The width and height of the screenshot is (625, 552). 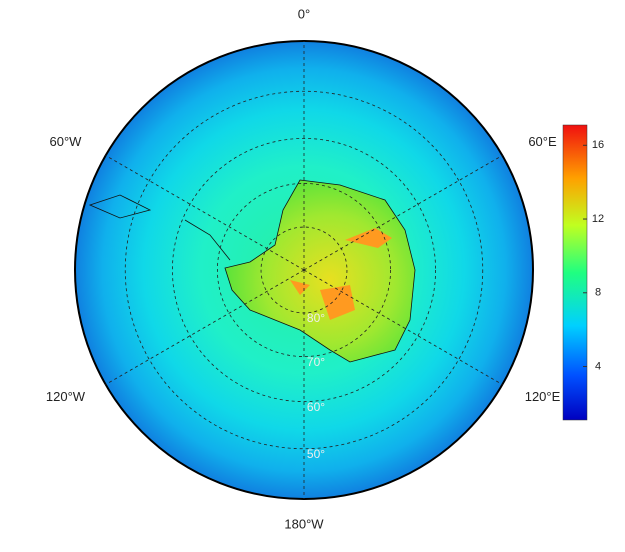 I want to click on lat-label: 70°, so click(x=316, y=362).